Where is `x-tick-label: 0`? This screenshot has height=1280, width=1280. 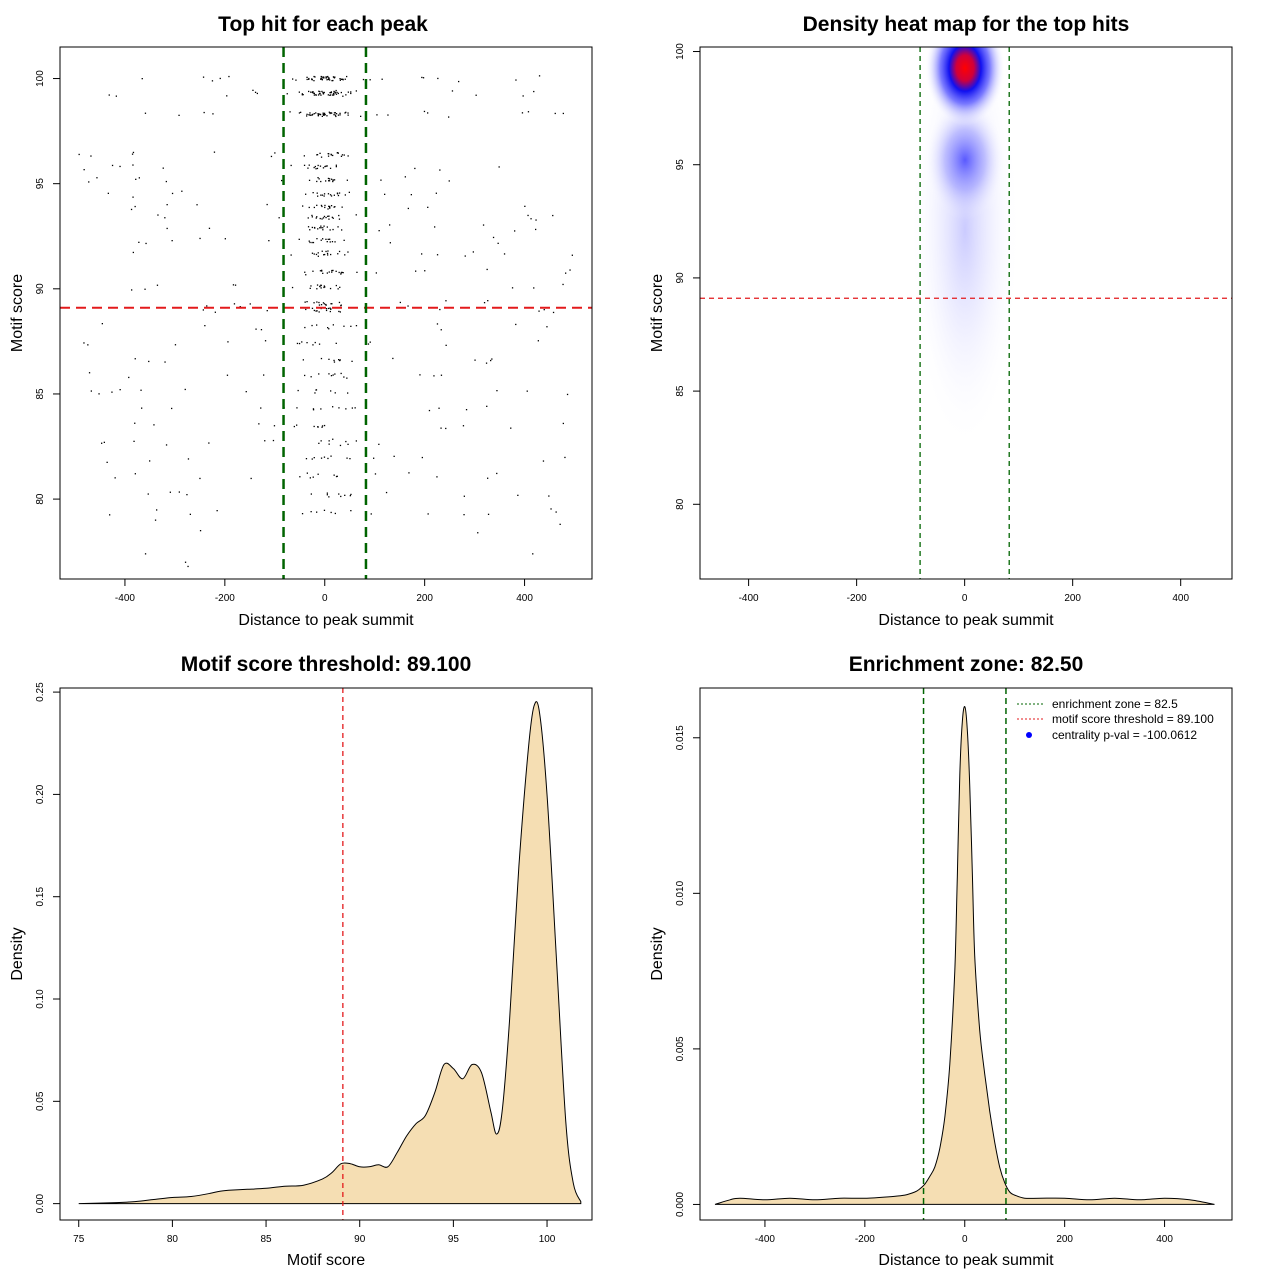
x-tick-label: 0 is located at coordinates (325, 598).